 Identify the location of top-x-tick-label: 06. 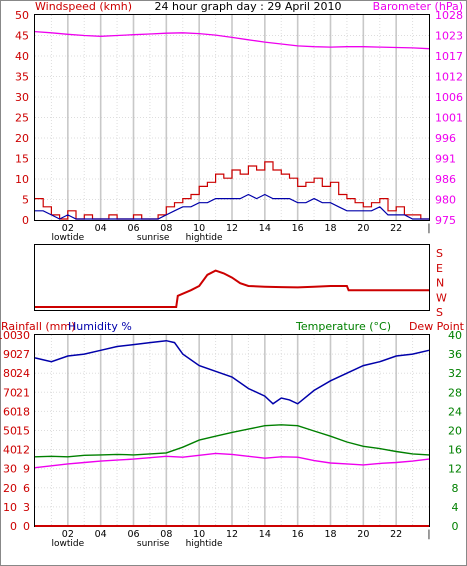
(133, 228).